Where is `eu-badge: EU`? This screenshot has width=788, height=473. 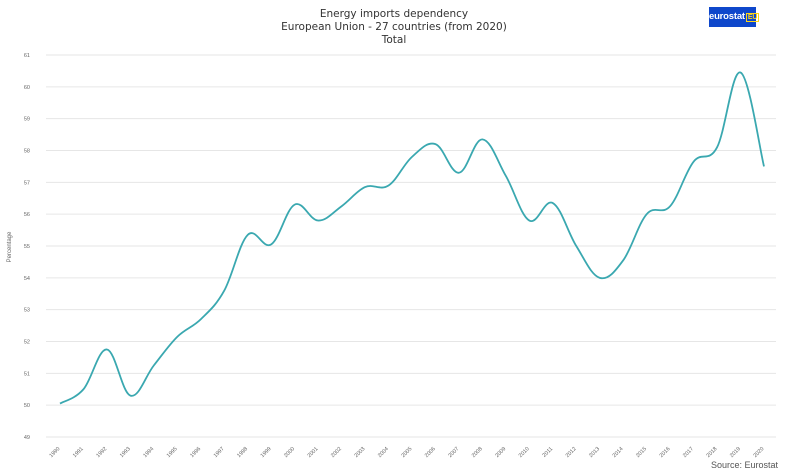 eu-badge: EU is located at coordinates (752, 17).